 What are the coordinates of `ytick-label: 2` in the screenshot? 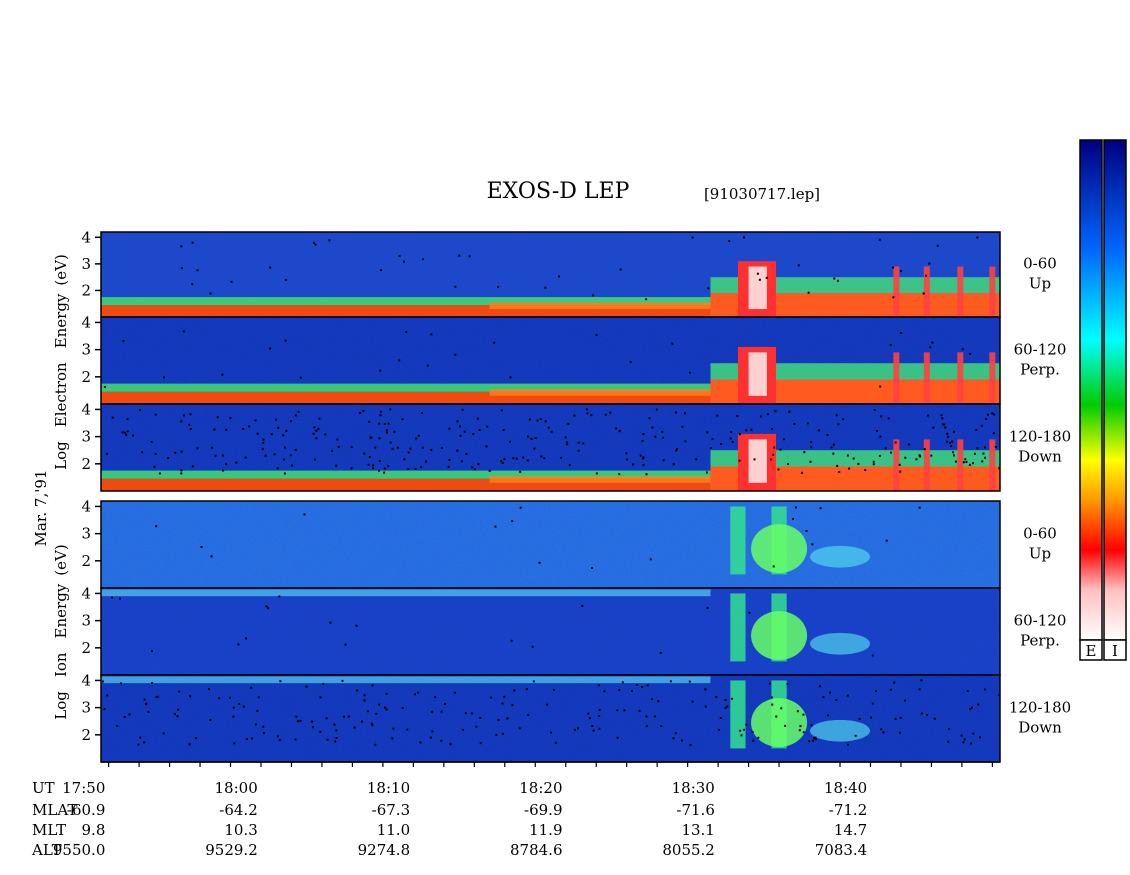 It's located at (86, 735).